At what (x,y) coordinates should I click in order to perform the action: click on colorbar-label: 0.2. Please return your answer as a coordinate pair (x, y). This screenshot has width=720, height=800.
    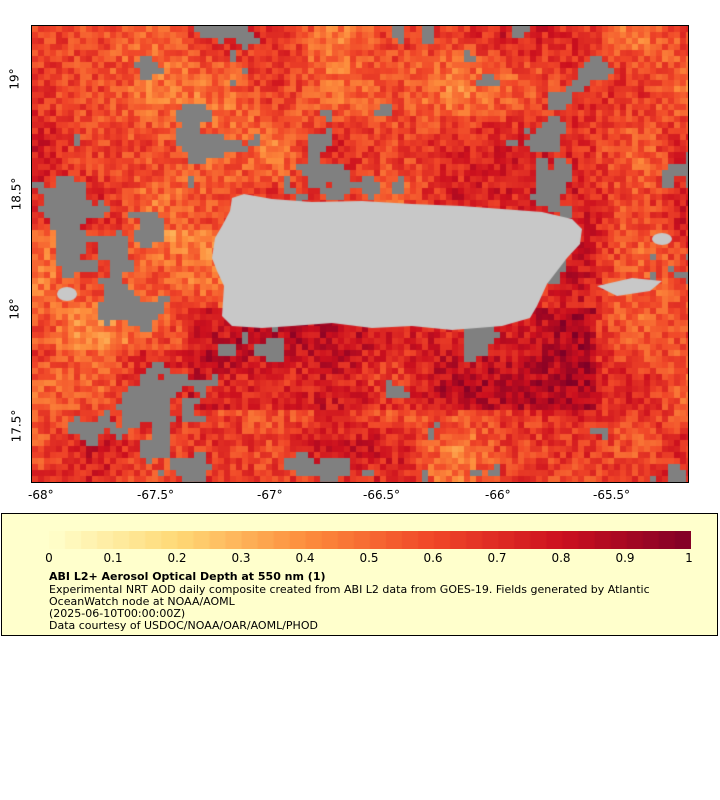
    Looking at the image, I should click on (177, 558).